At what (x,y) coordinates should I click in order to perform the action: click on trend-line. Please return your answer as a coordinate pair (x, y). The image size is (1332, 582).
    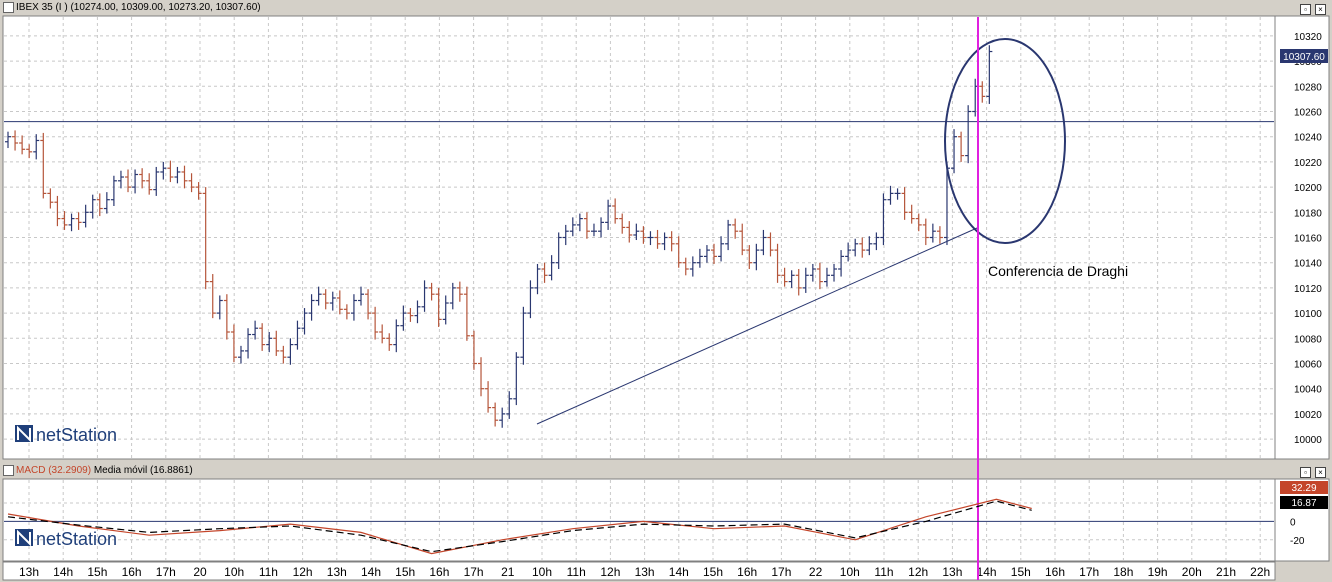
    Looking at the image, I should click on (757, 326).